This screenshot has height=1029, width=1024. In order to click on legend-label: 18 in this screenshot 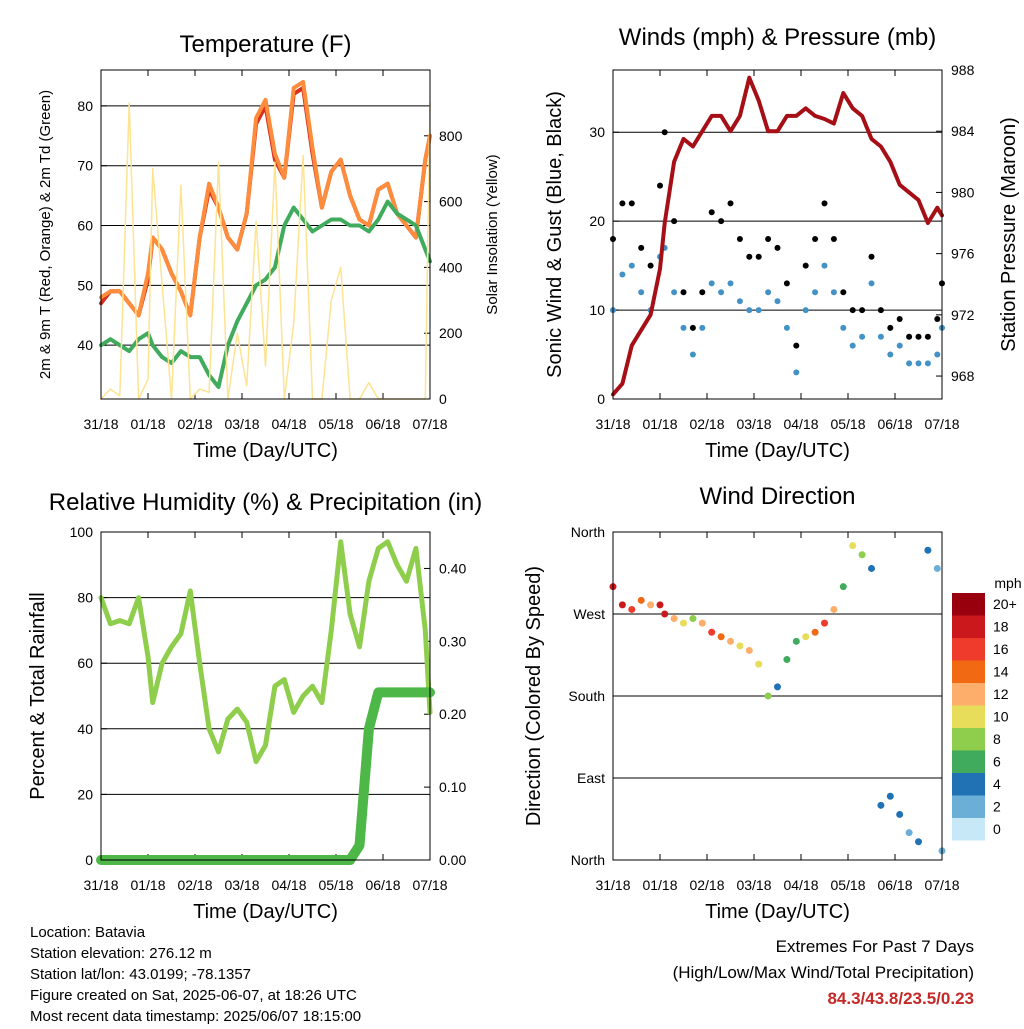, I will do `click(1001, 627)`.